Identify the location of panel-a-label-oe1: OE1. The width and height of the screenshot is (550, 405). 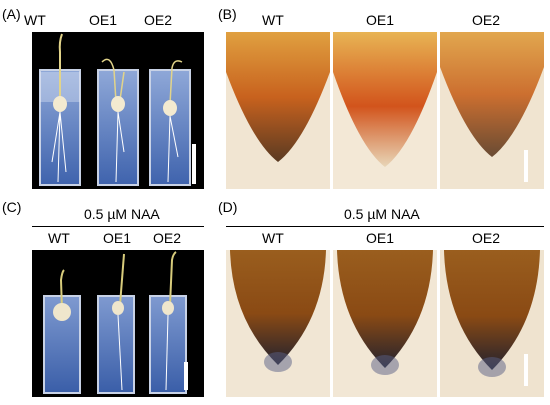
(103, 20).